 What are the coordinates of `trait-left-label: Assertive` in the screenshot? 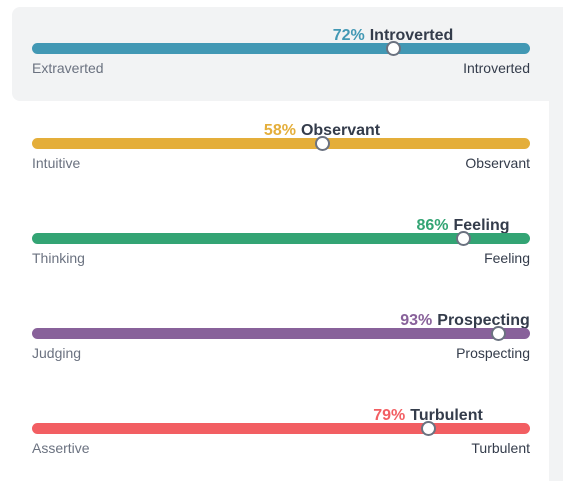 It's located at (61, 448).